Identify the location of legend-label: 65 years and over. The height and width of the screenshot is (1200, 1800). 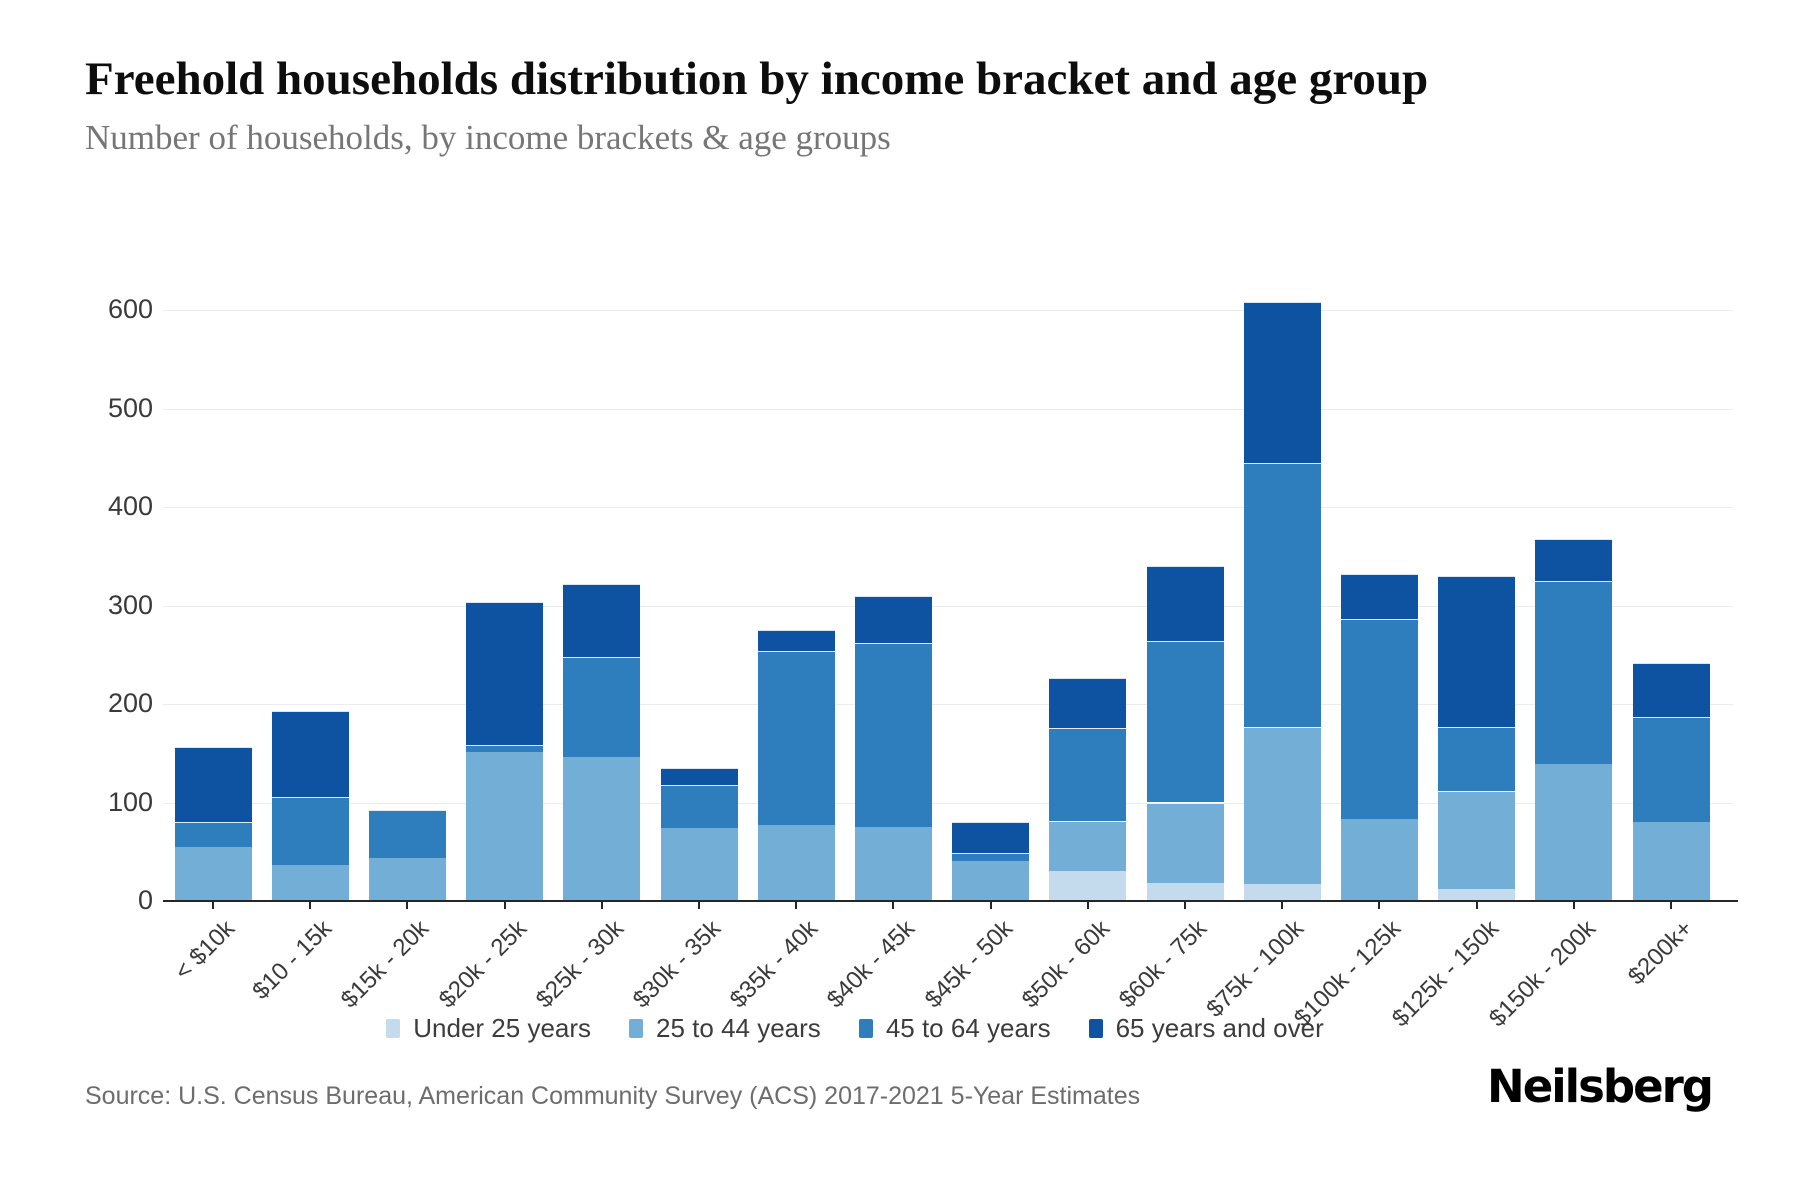
(1219, 1027).